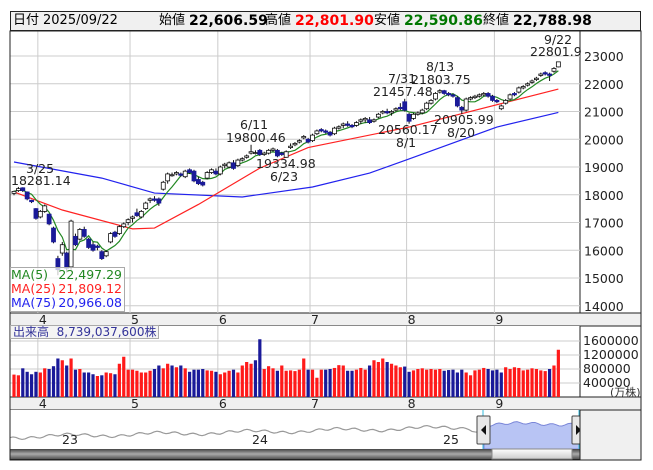 Image resolution: width=653 pixels, height=470 pixels. Describe the element at coordinates (558, 39) in the screenshot. I see `annotation-date: 9/22` at that location.